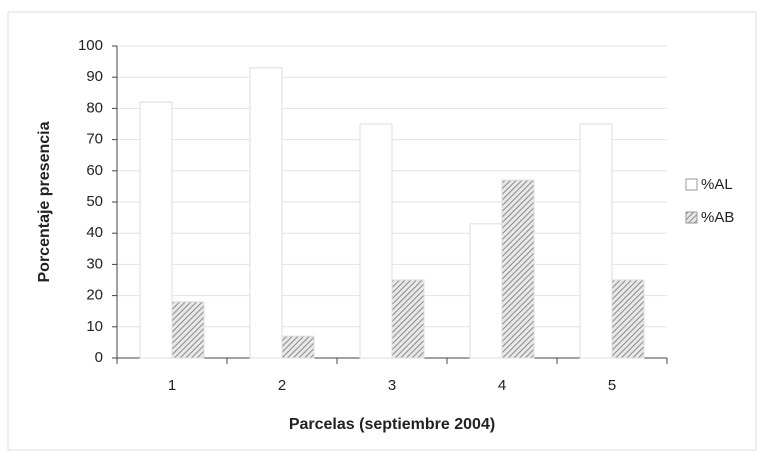 This screenshot has height=457, width=762. What do you see at coordinates (94, 139) in the screenshot?
I see `y-tick-label: 70` at bounding box center [94, 139].